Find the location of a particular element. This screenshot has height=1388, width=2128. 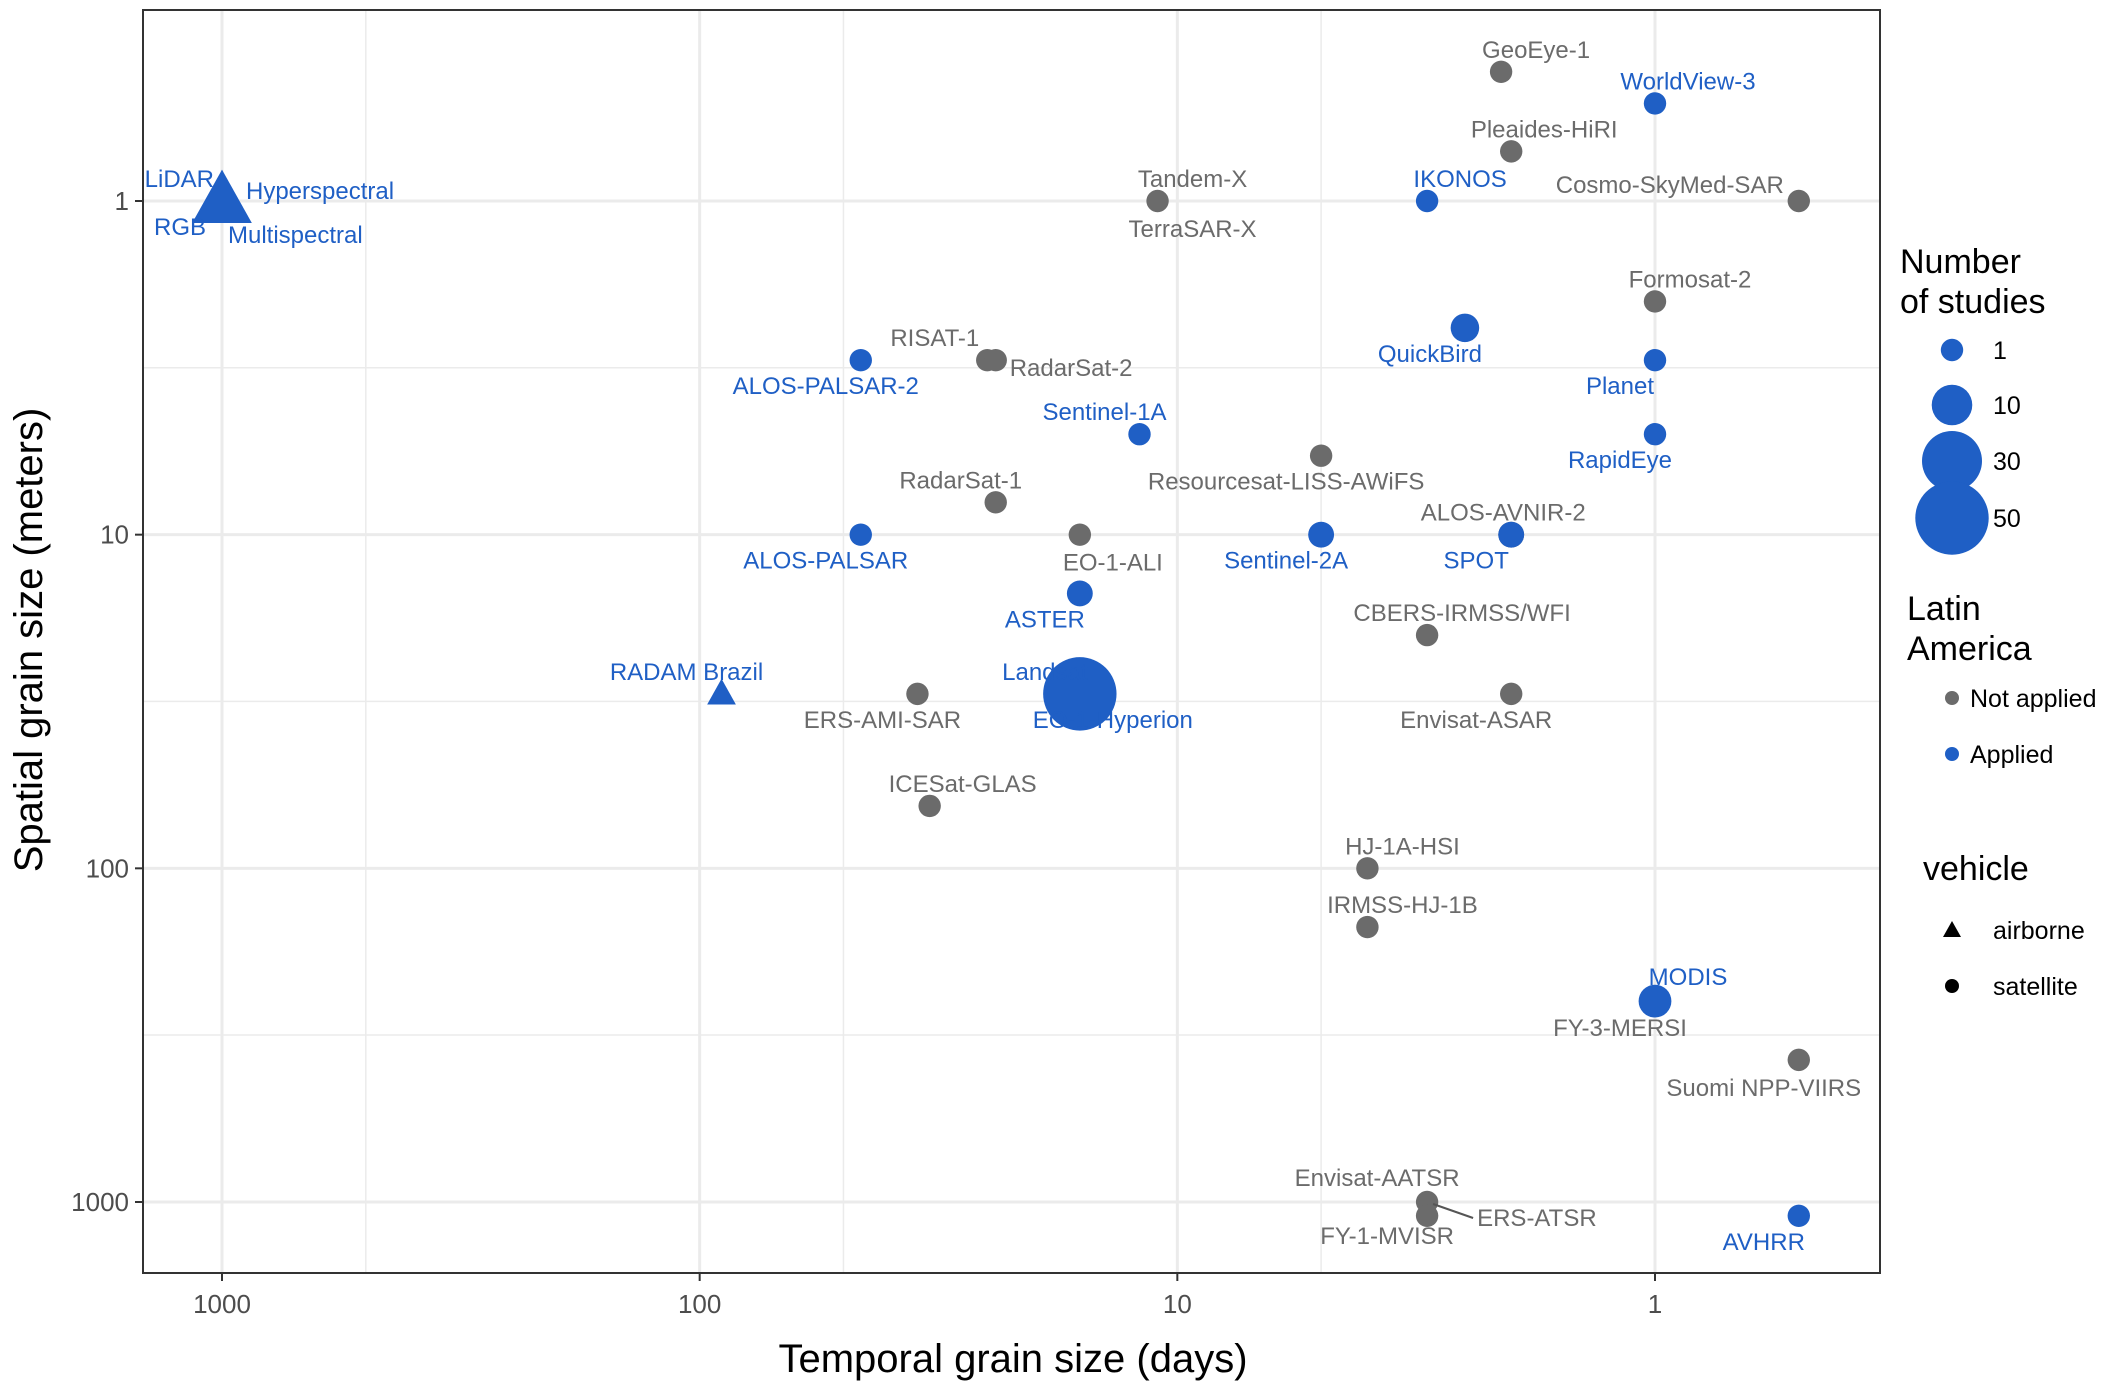

legend-size-label-50: 50 is located at coordinates (2007, 519).